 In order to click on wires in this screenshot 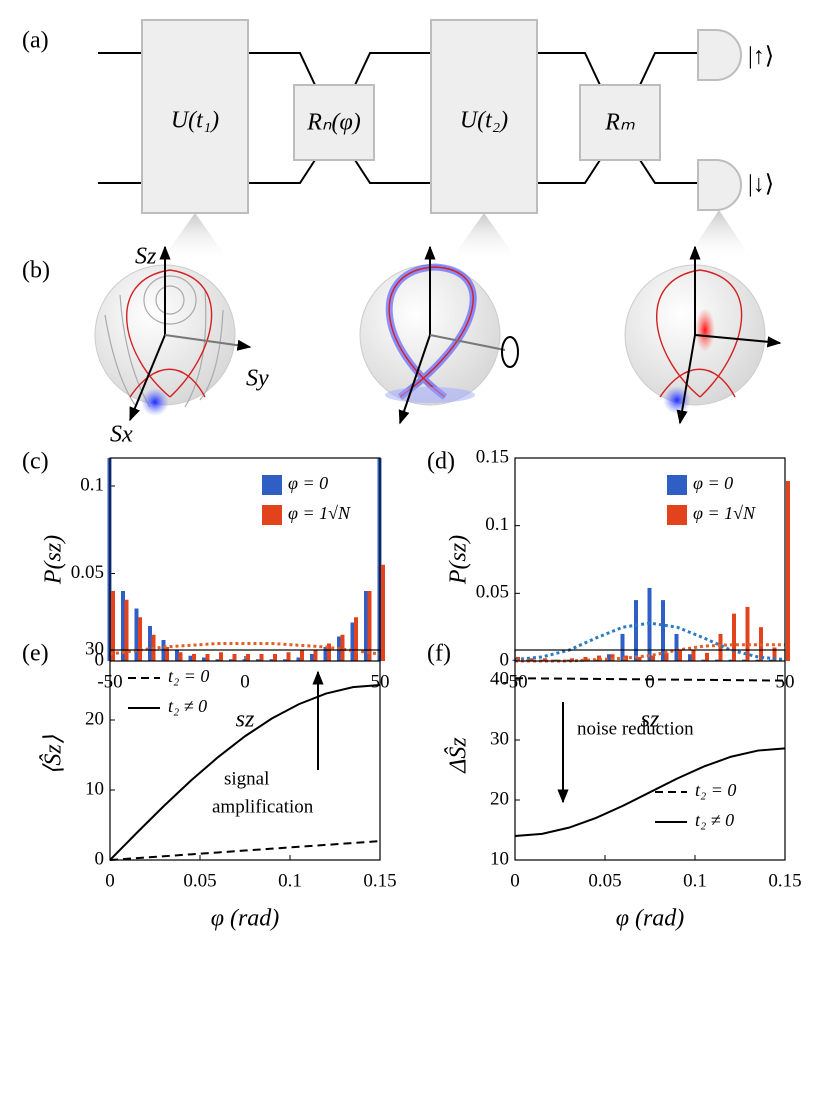, I will do `click(398, 118)`.